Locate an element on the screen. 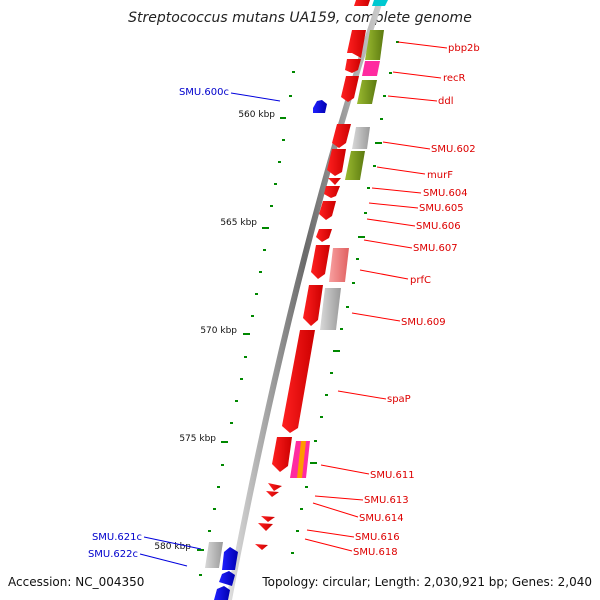 This screenshot has width=600, height=600. gene-label-SMU.622c: SMU.622c is located at coordinates (113, 554).